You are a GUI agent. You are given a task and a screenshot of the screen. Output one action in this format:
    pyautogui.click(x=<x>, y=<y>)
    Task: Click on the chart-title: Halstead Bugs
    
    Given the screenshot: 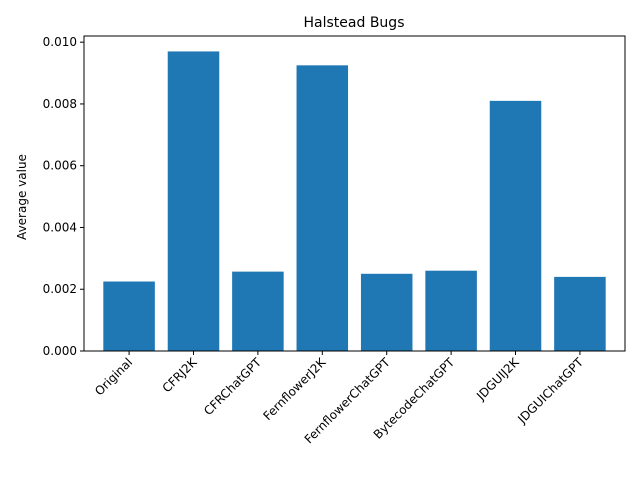 What is the action you would take?
    pyautogui.click(x=354, y=23)
    